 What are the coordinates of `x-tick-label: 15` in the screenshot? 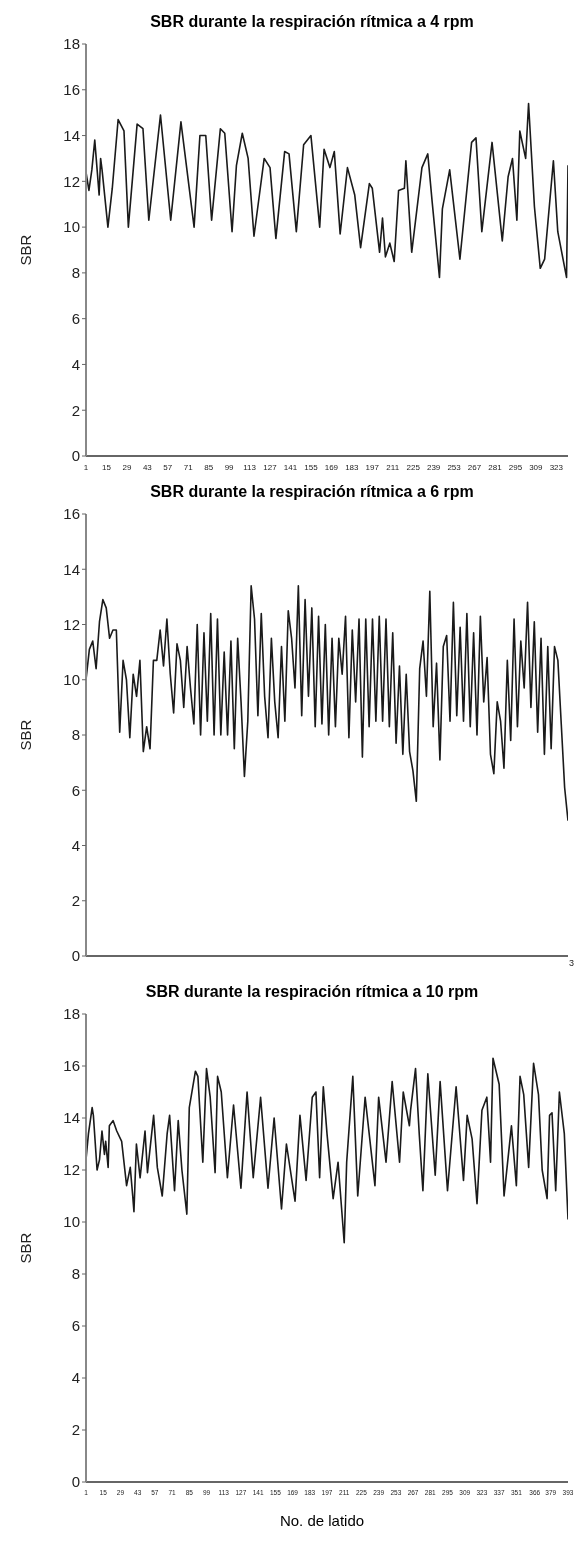 It's located at (107, 467).